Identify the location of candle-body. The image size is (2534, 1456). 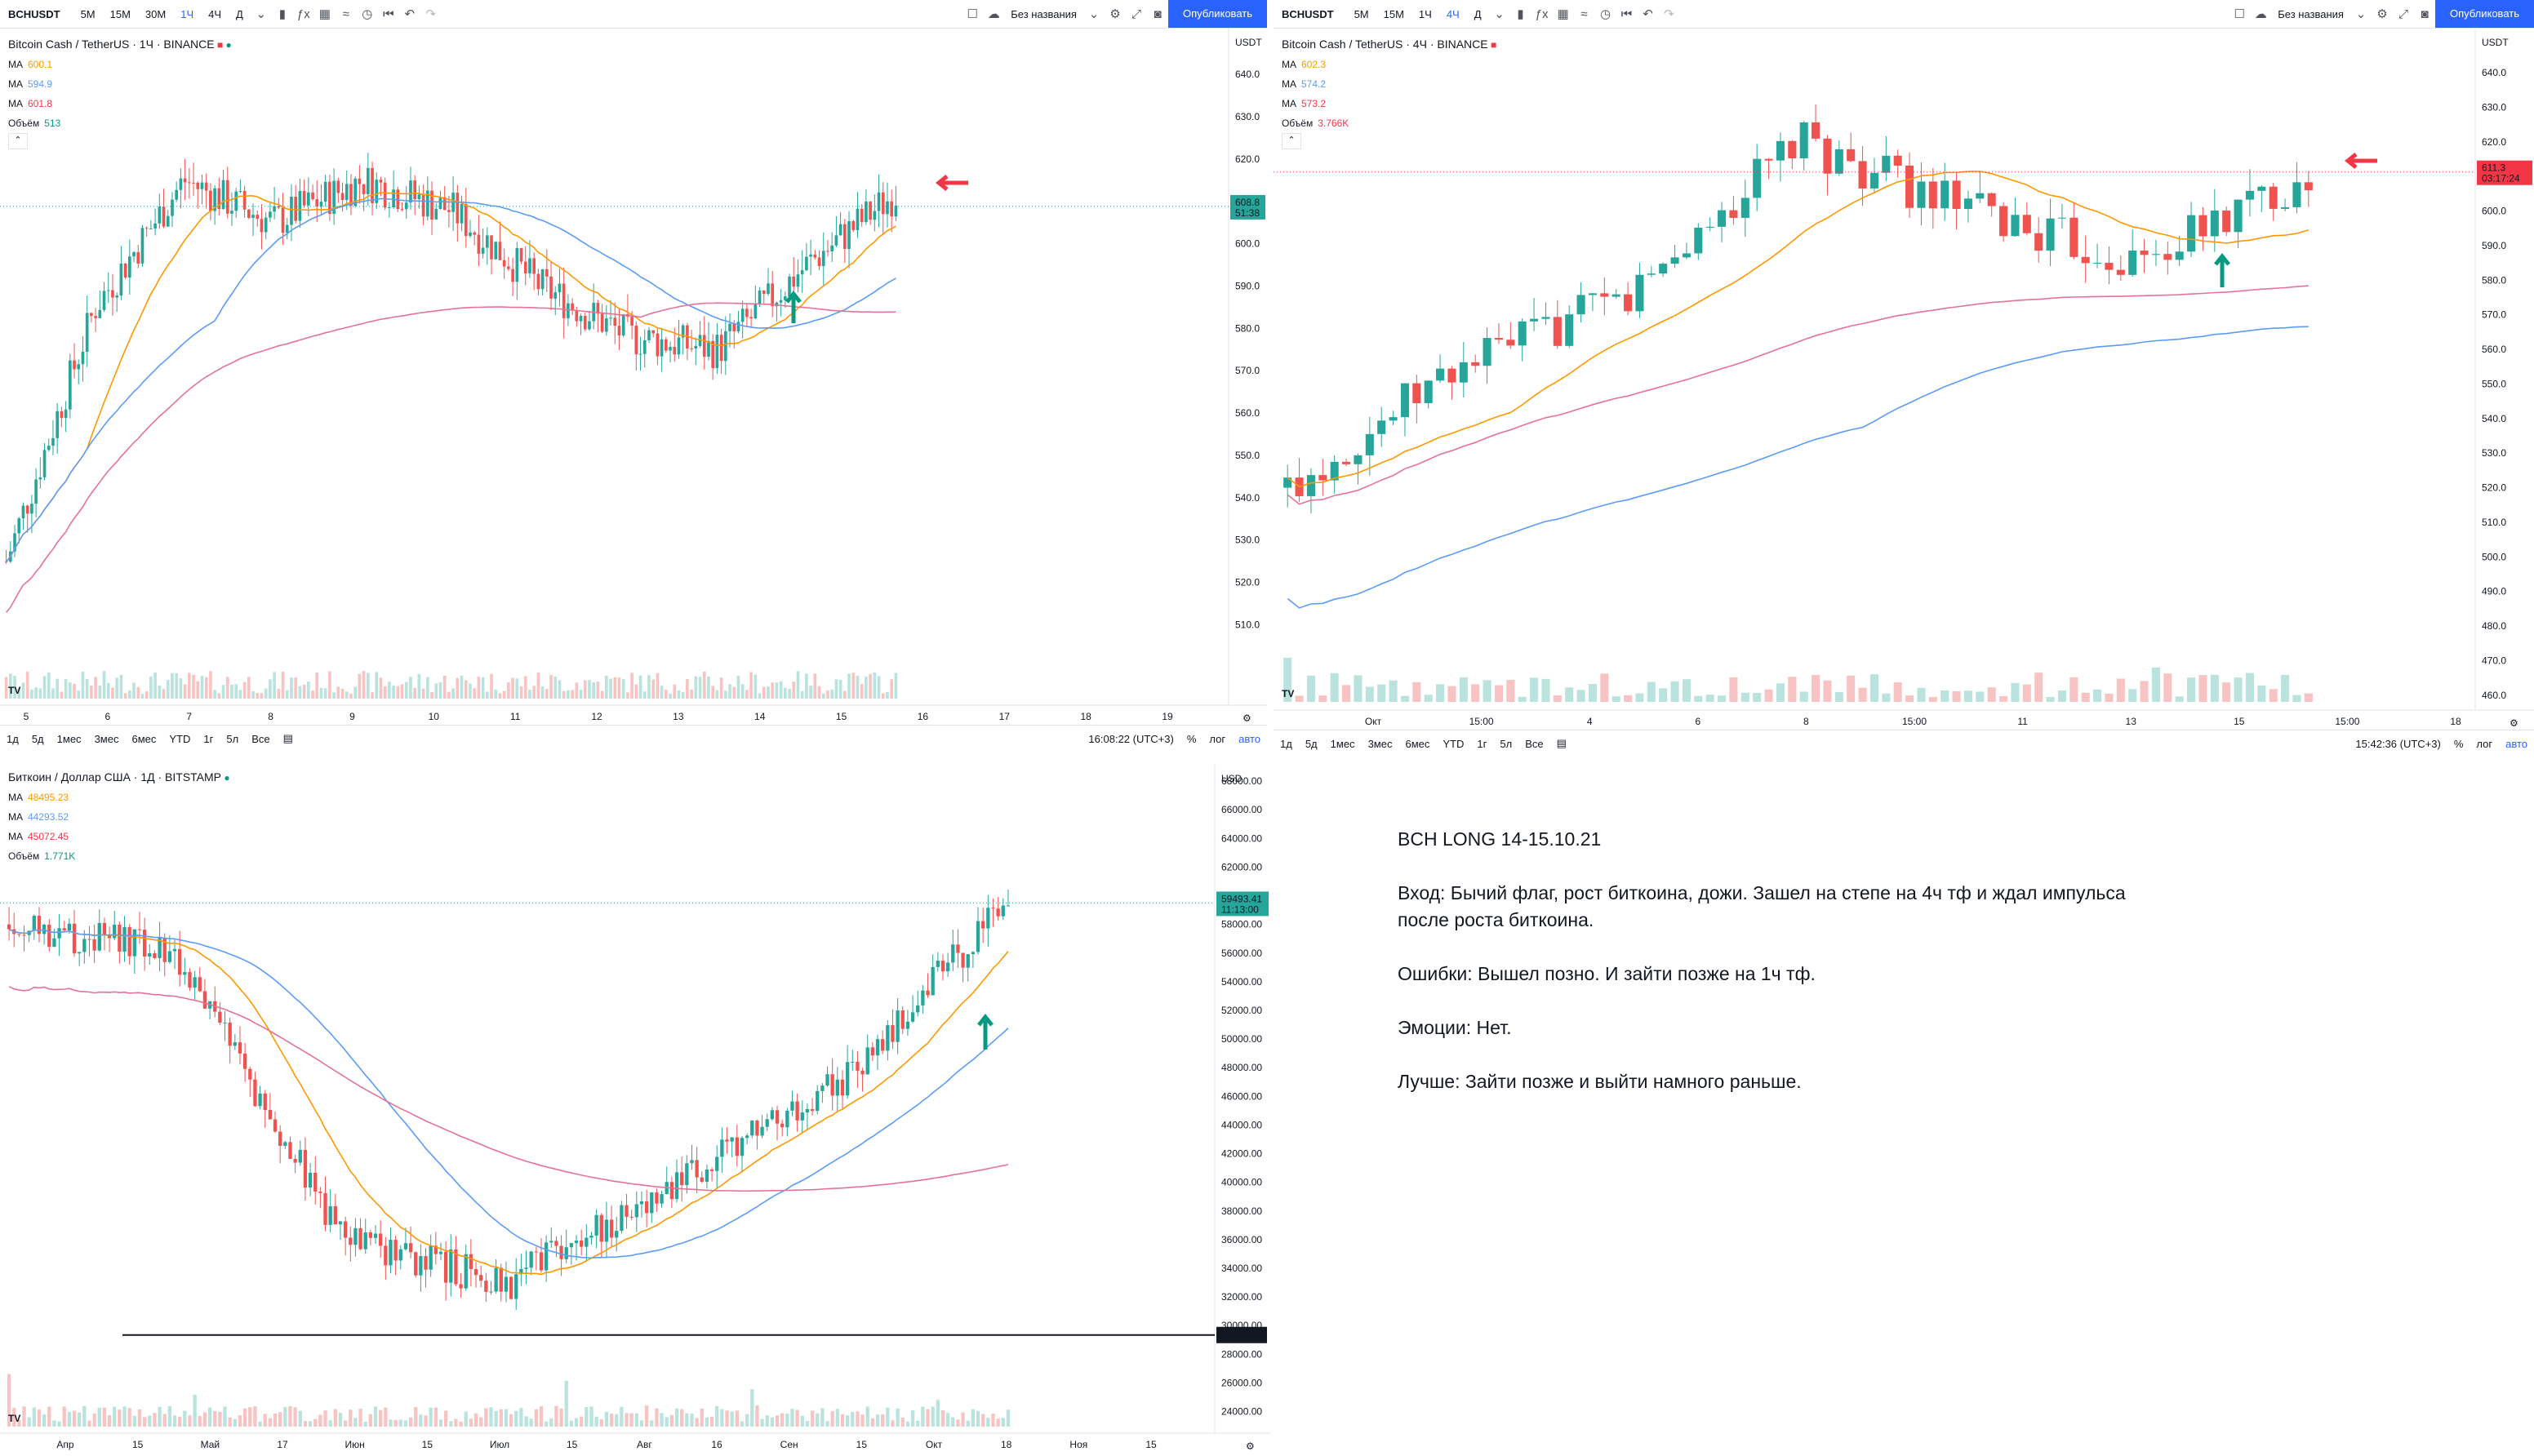
(219, 199).